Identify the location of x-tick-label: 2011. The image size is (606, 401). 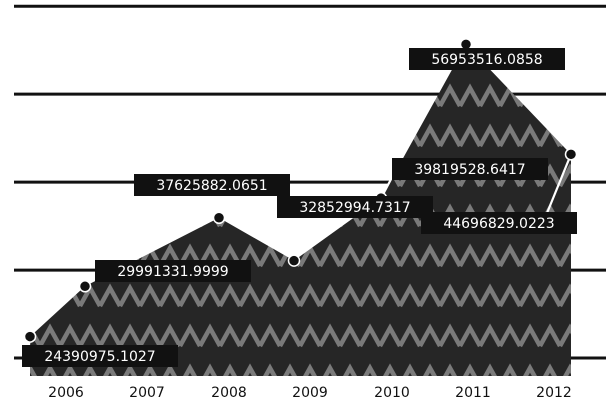
(473, 393).